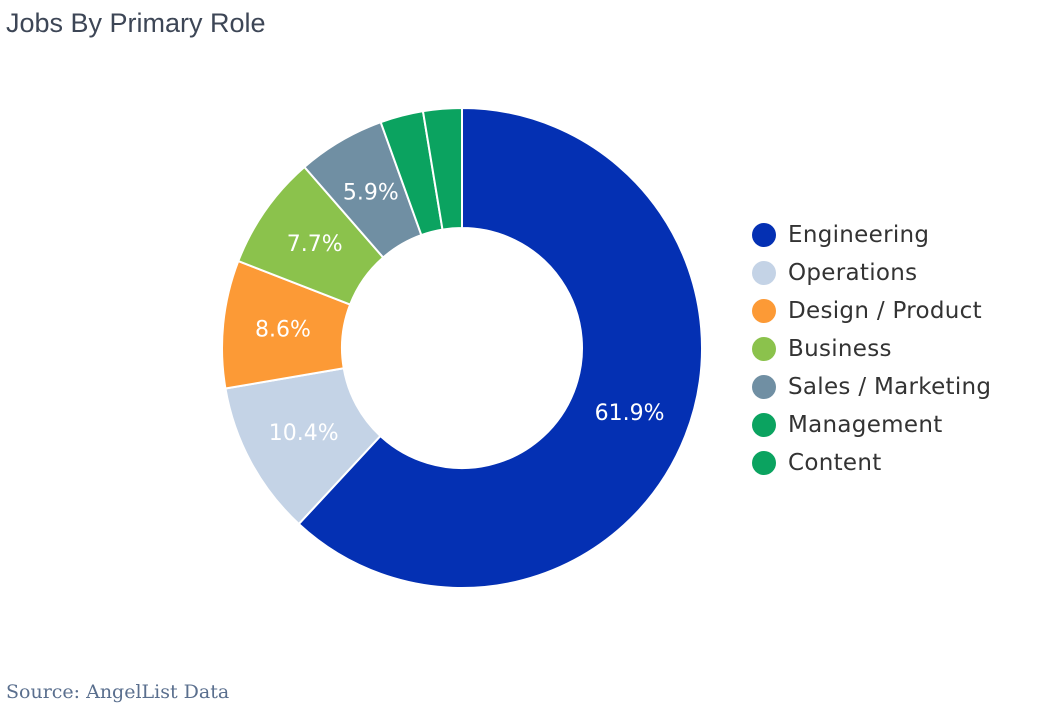 The image size is (1044, 724). I want to click on slice-label-design-product: 8.6%, so click(283, 329).